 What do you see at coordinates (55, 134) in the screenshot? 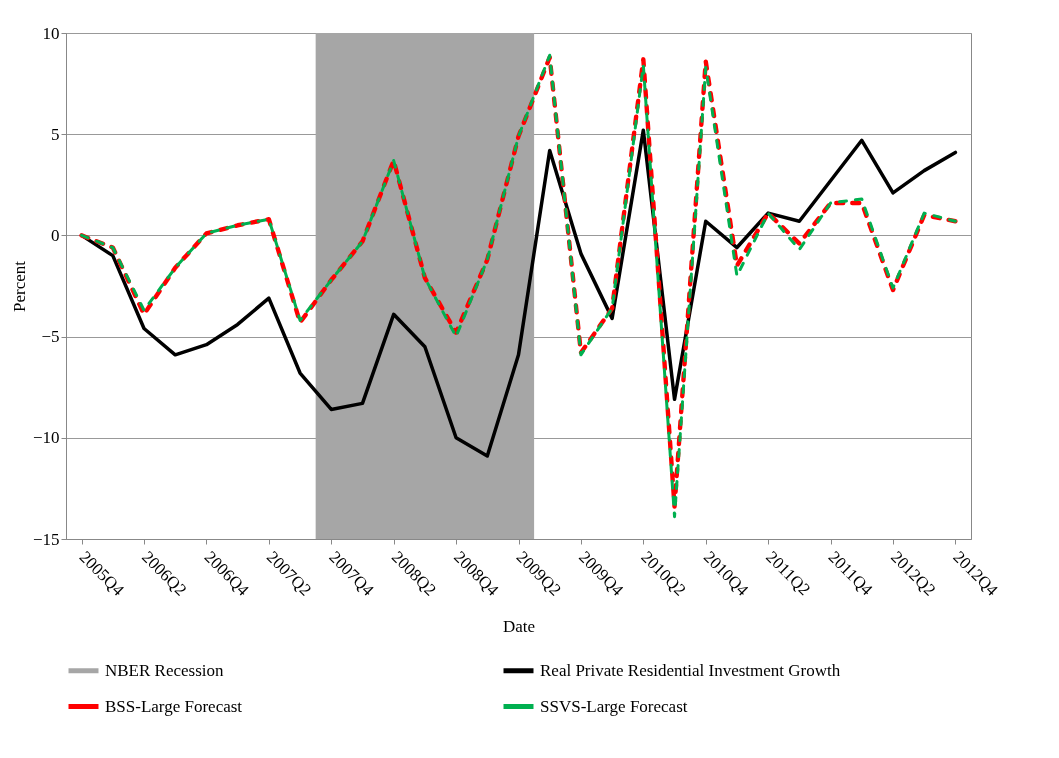
I see `y-tick-label: 5` at bounding box center [55, 134].